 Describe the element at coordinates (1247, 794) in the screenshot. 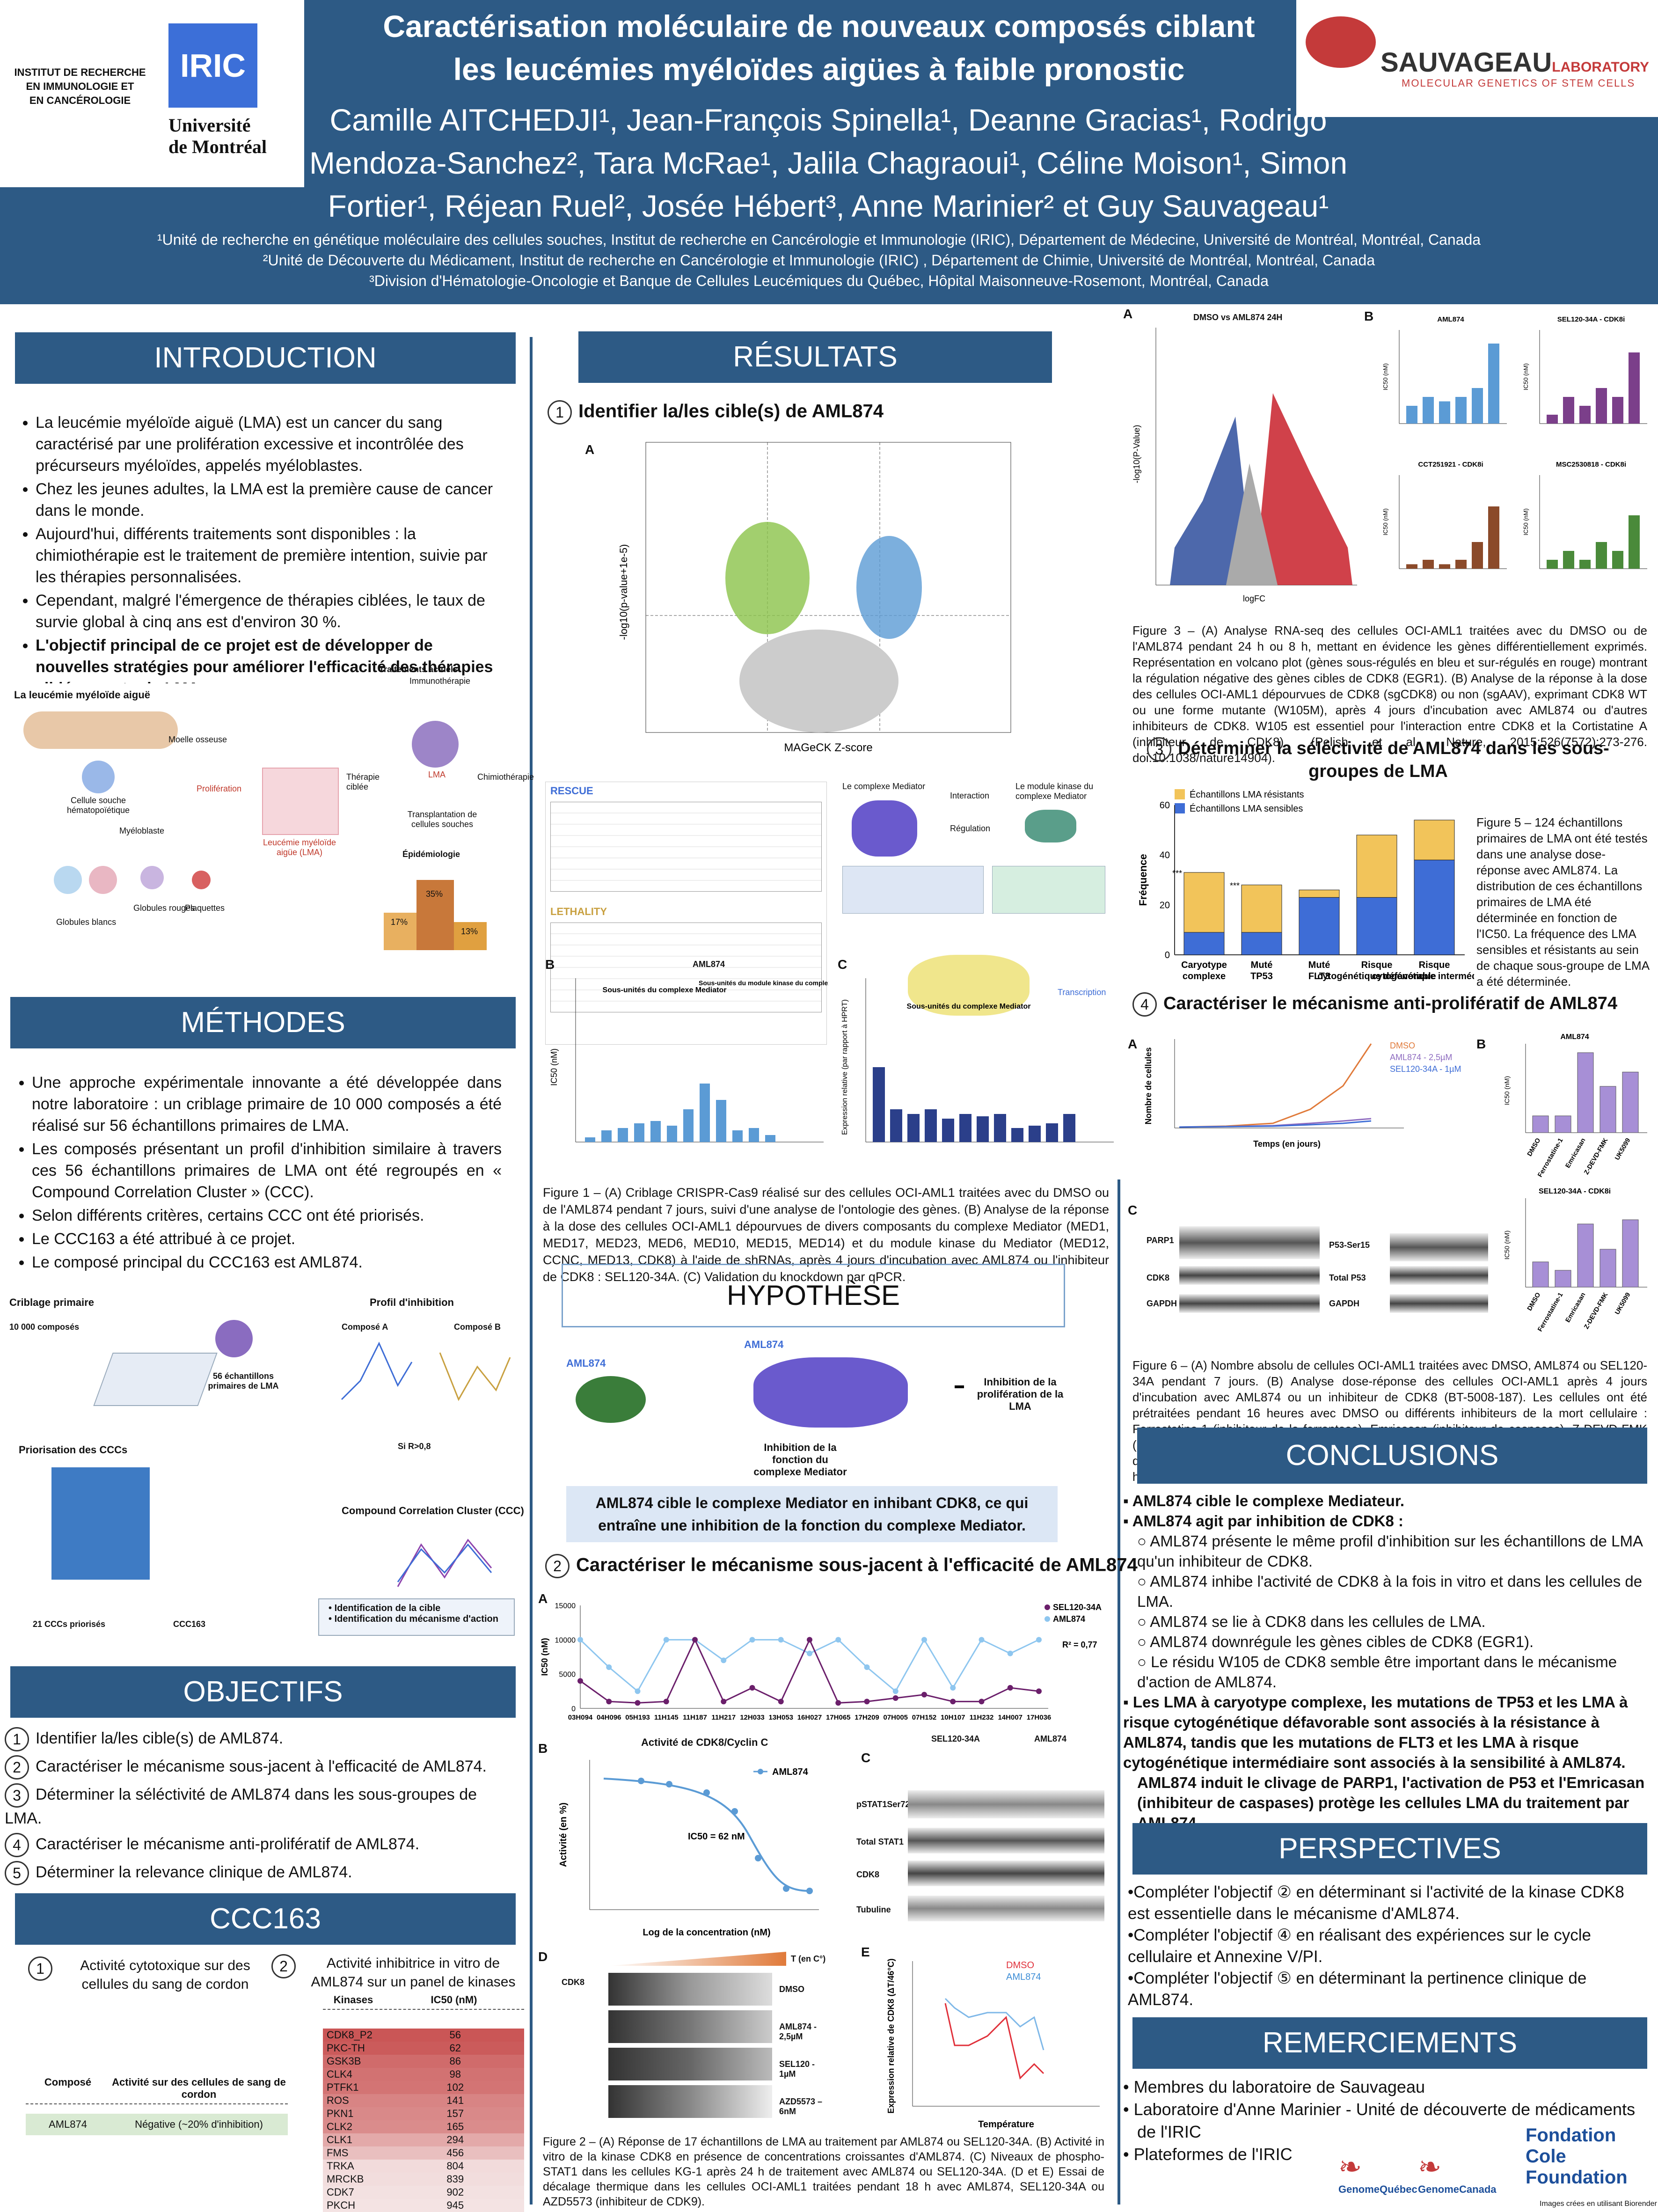

I see `legend-resistant: Échantillons LMA résistants` at that location.